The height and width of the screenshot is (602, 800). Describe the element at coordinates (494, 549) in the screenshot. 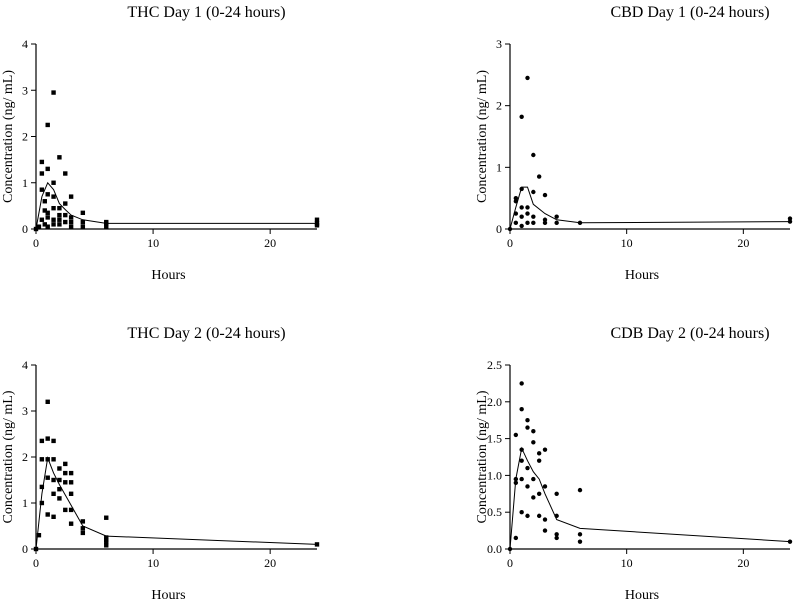

I see `y-tick-label: 0.0` at that location.